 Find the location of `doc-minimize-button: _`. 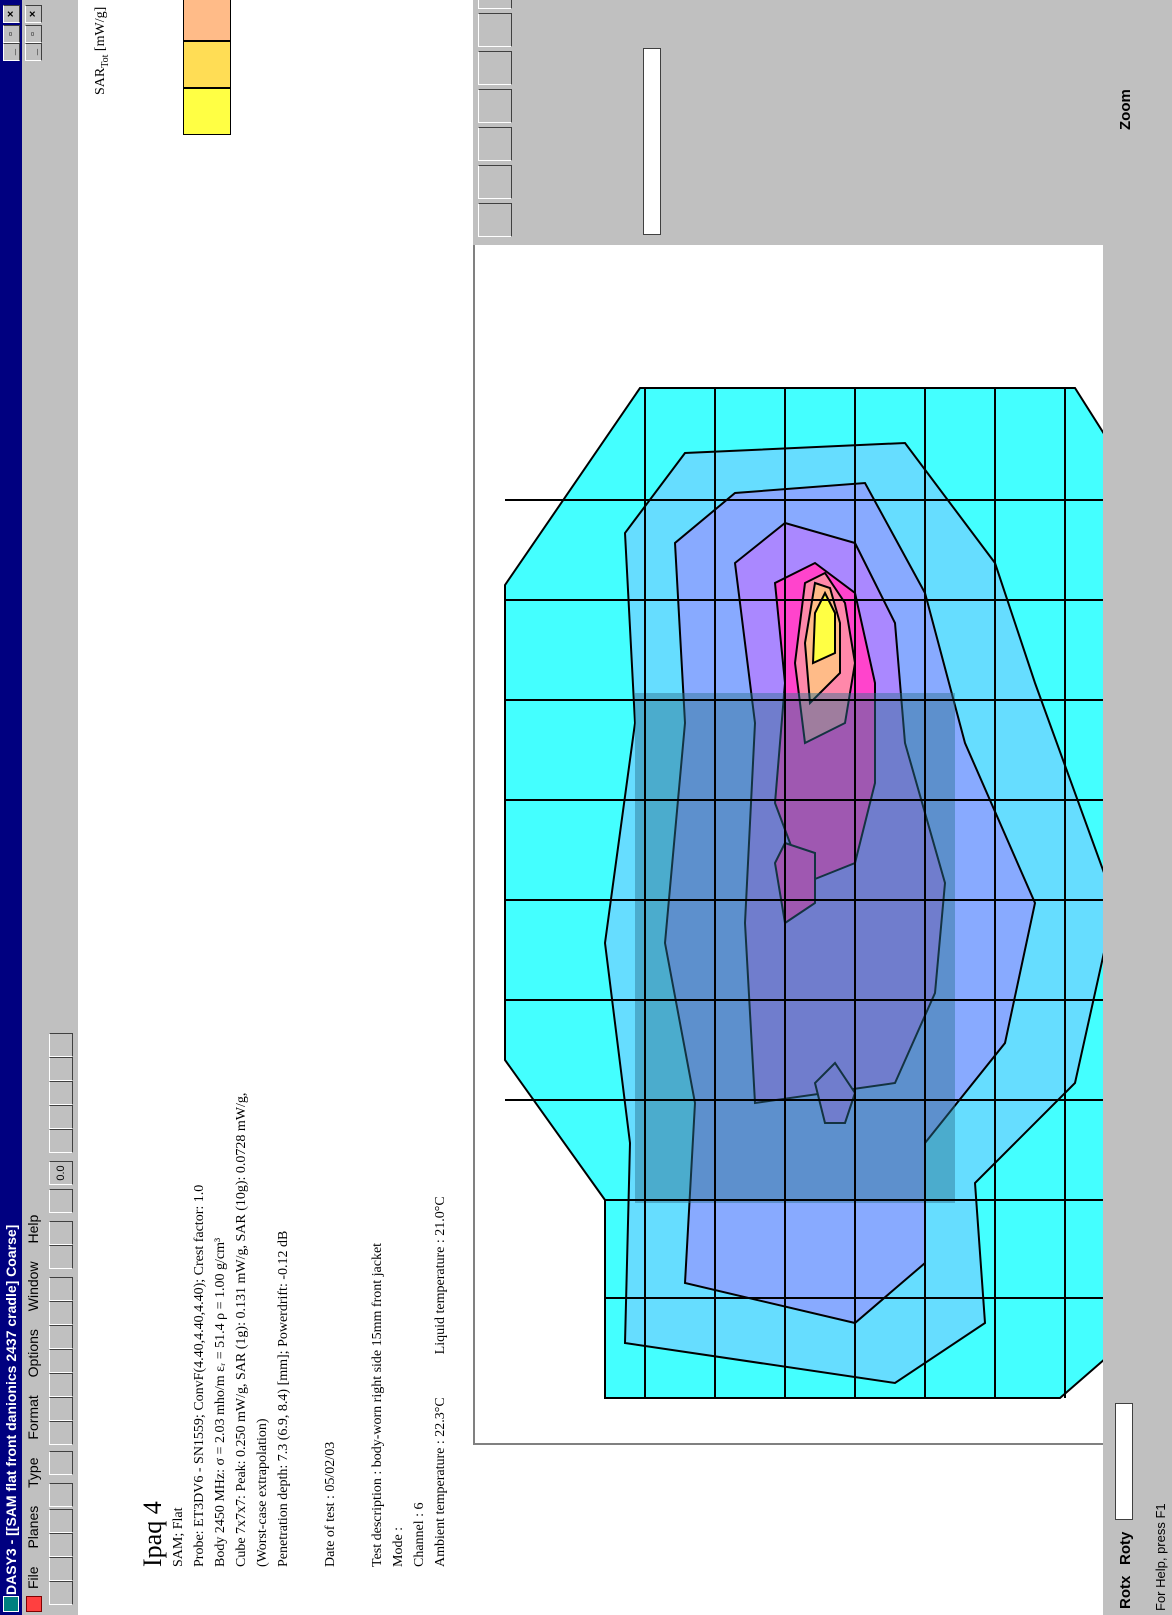

doc-minimize-button: _ is located at coordinates (33, 52).